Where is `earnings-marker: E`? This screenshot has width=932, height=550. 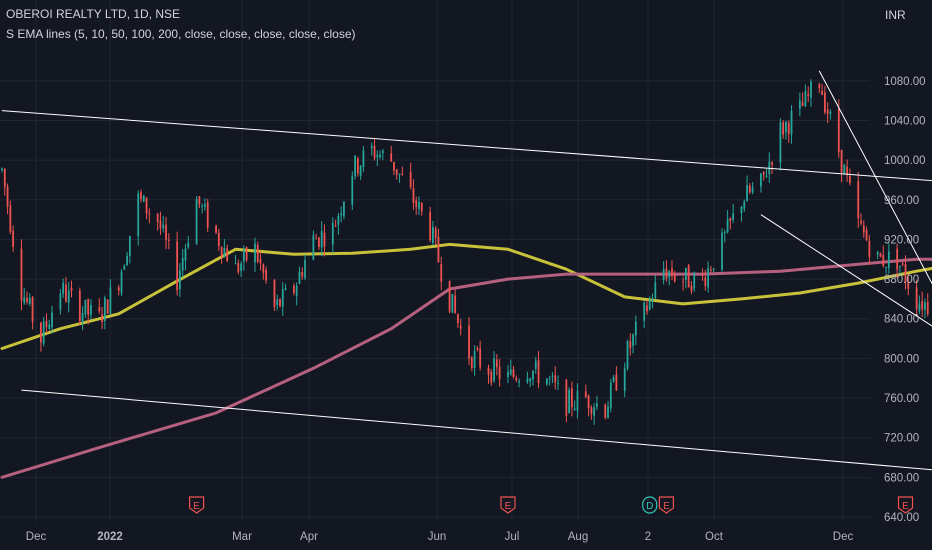 earnings-marker: E is located at coordinates (197, 505).